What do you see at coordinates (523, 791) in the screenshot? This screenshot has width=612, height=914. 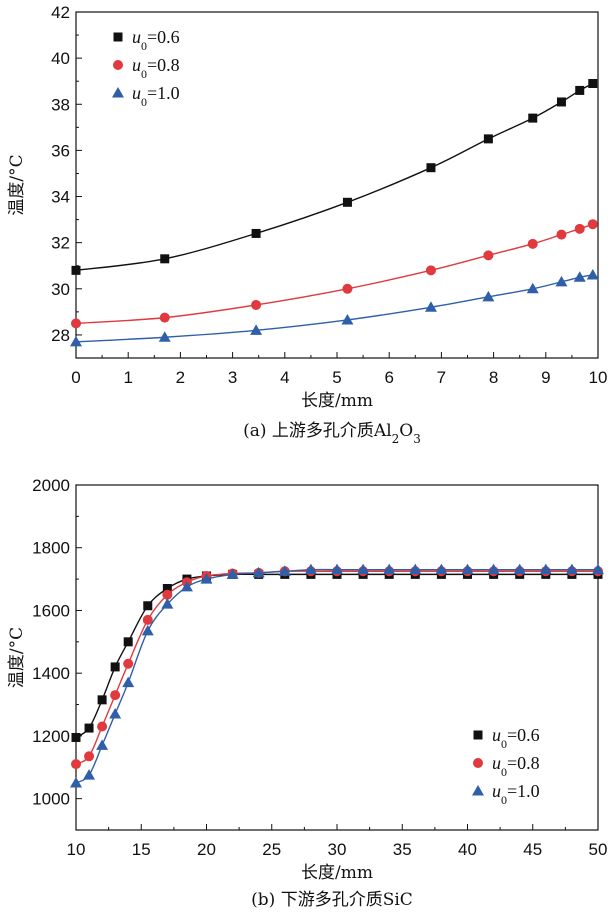 I see `legend-value: =1.0` at bounding box center [523, 791].